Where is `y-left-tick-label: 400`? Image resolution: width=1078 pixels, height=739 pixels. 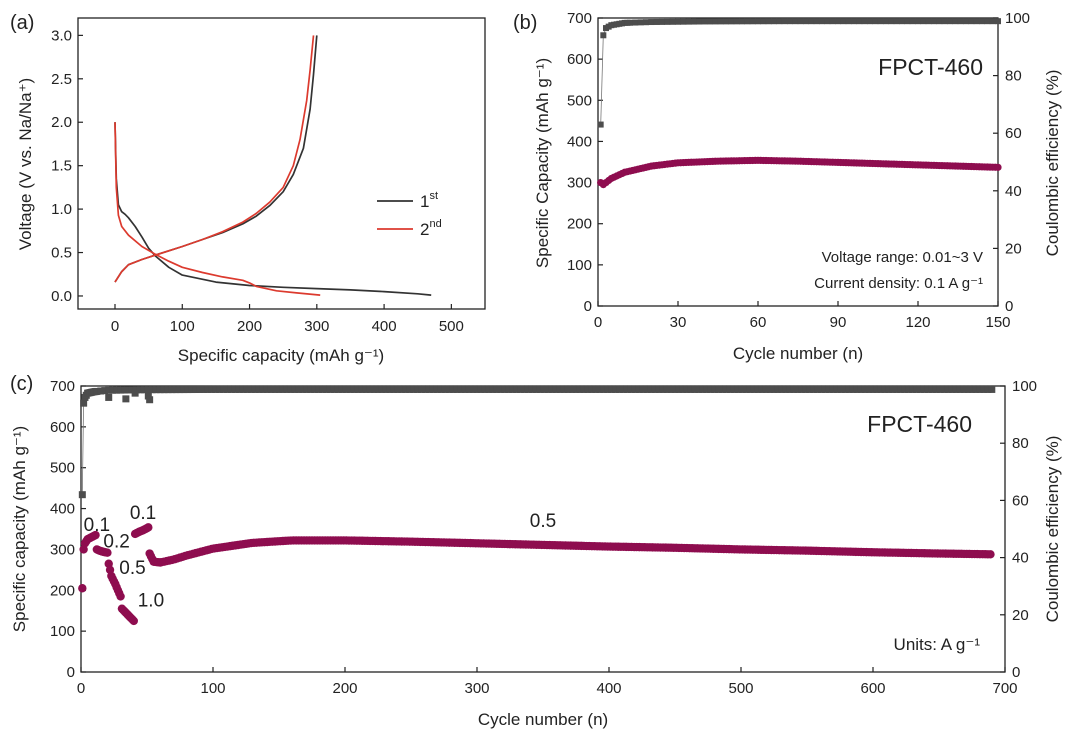 y-left-tick-label: 400 is located at coordinates (62, 509).